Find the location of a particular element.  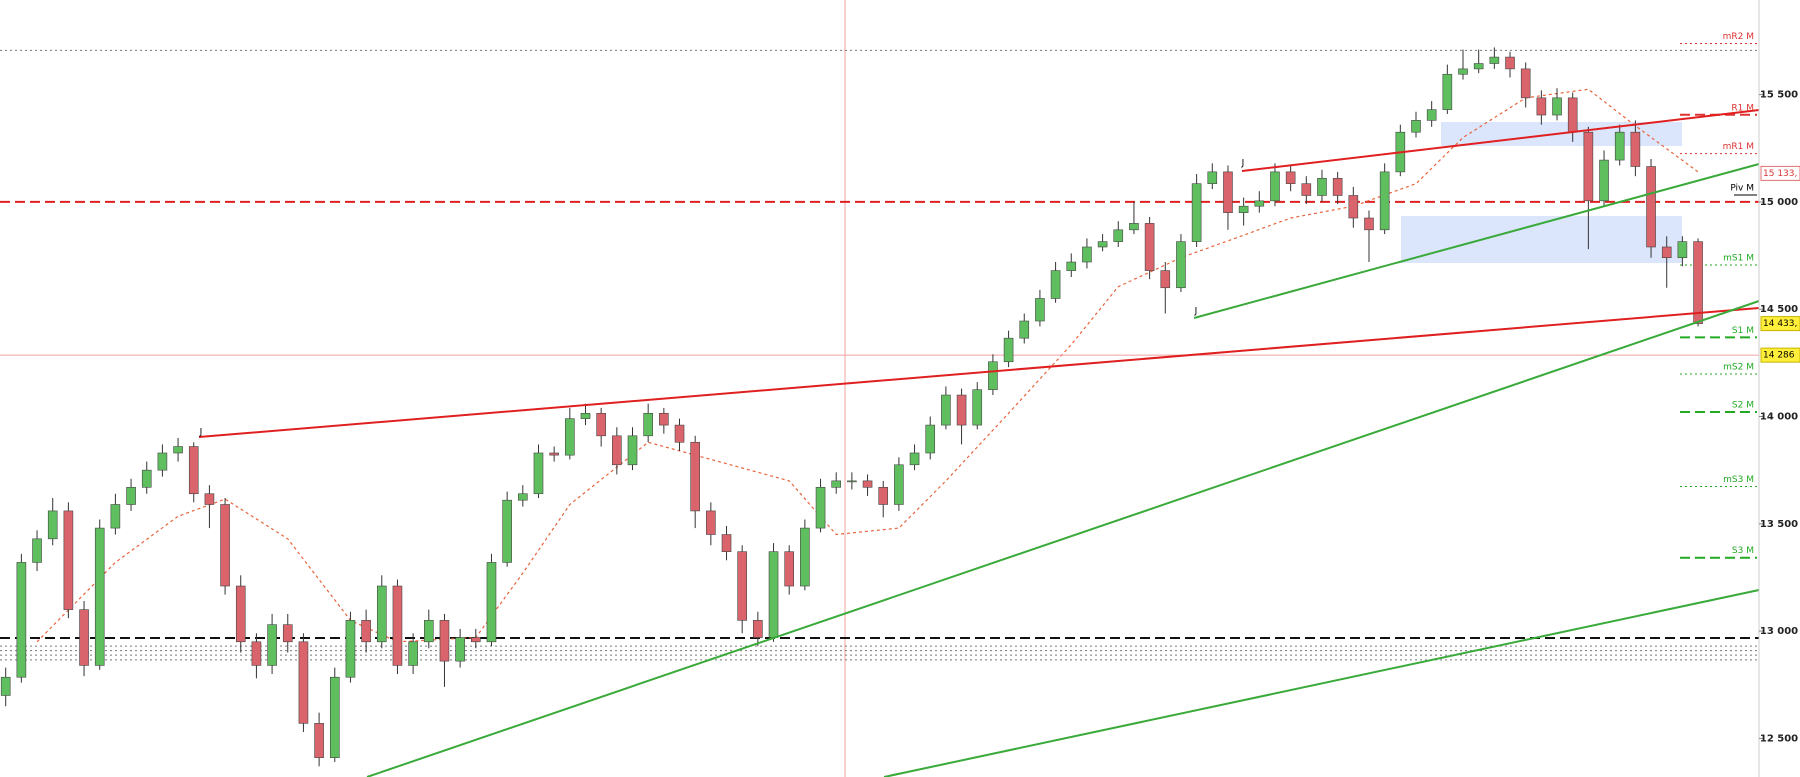

price-tag-label: 14 433, is located at coordinates (1780, 324).